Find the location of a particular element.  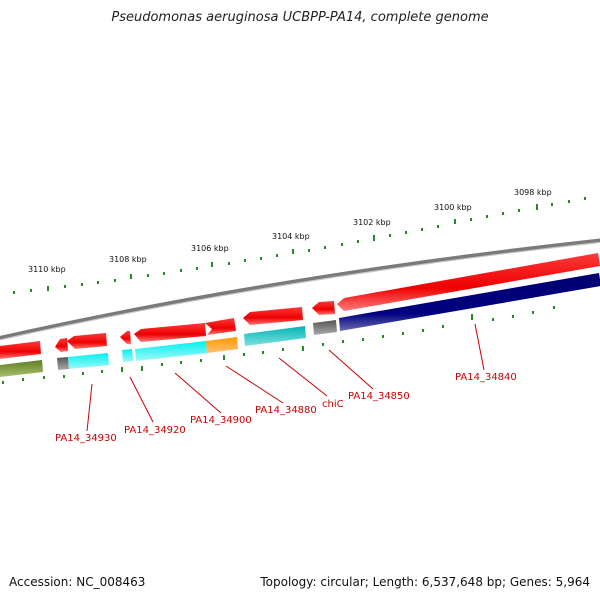

cds-olive is located at coordinates (21, 368).